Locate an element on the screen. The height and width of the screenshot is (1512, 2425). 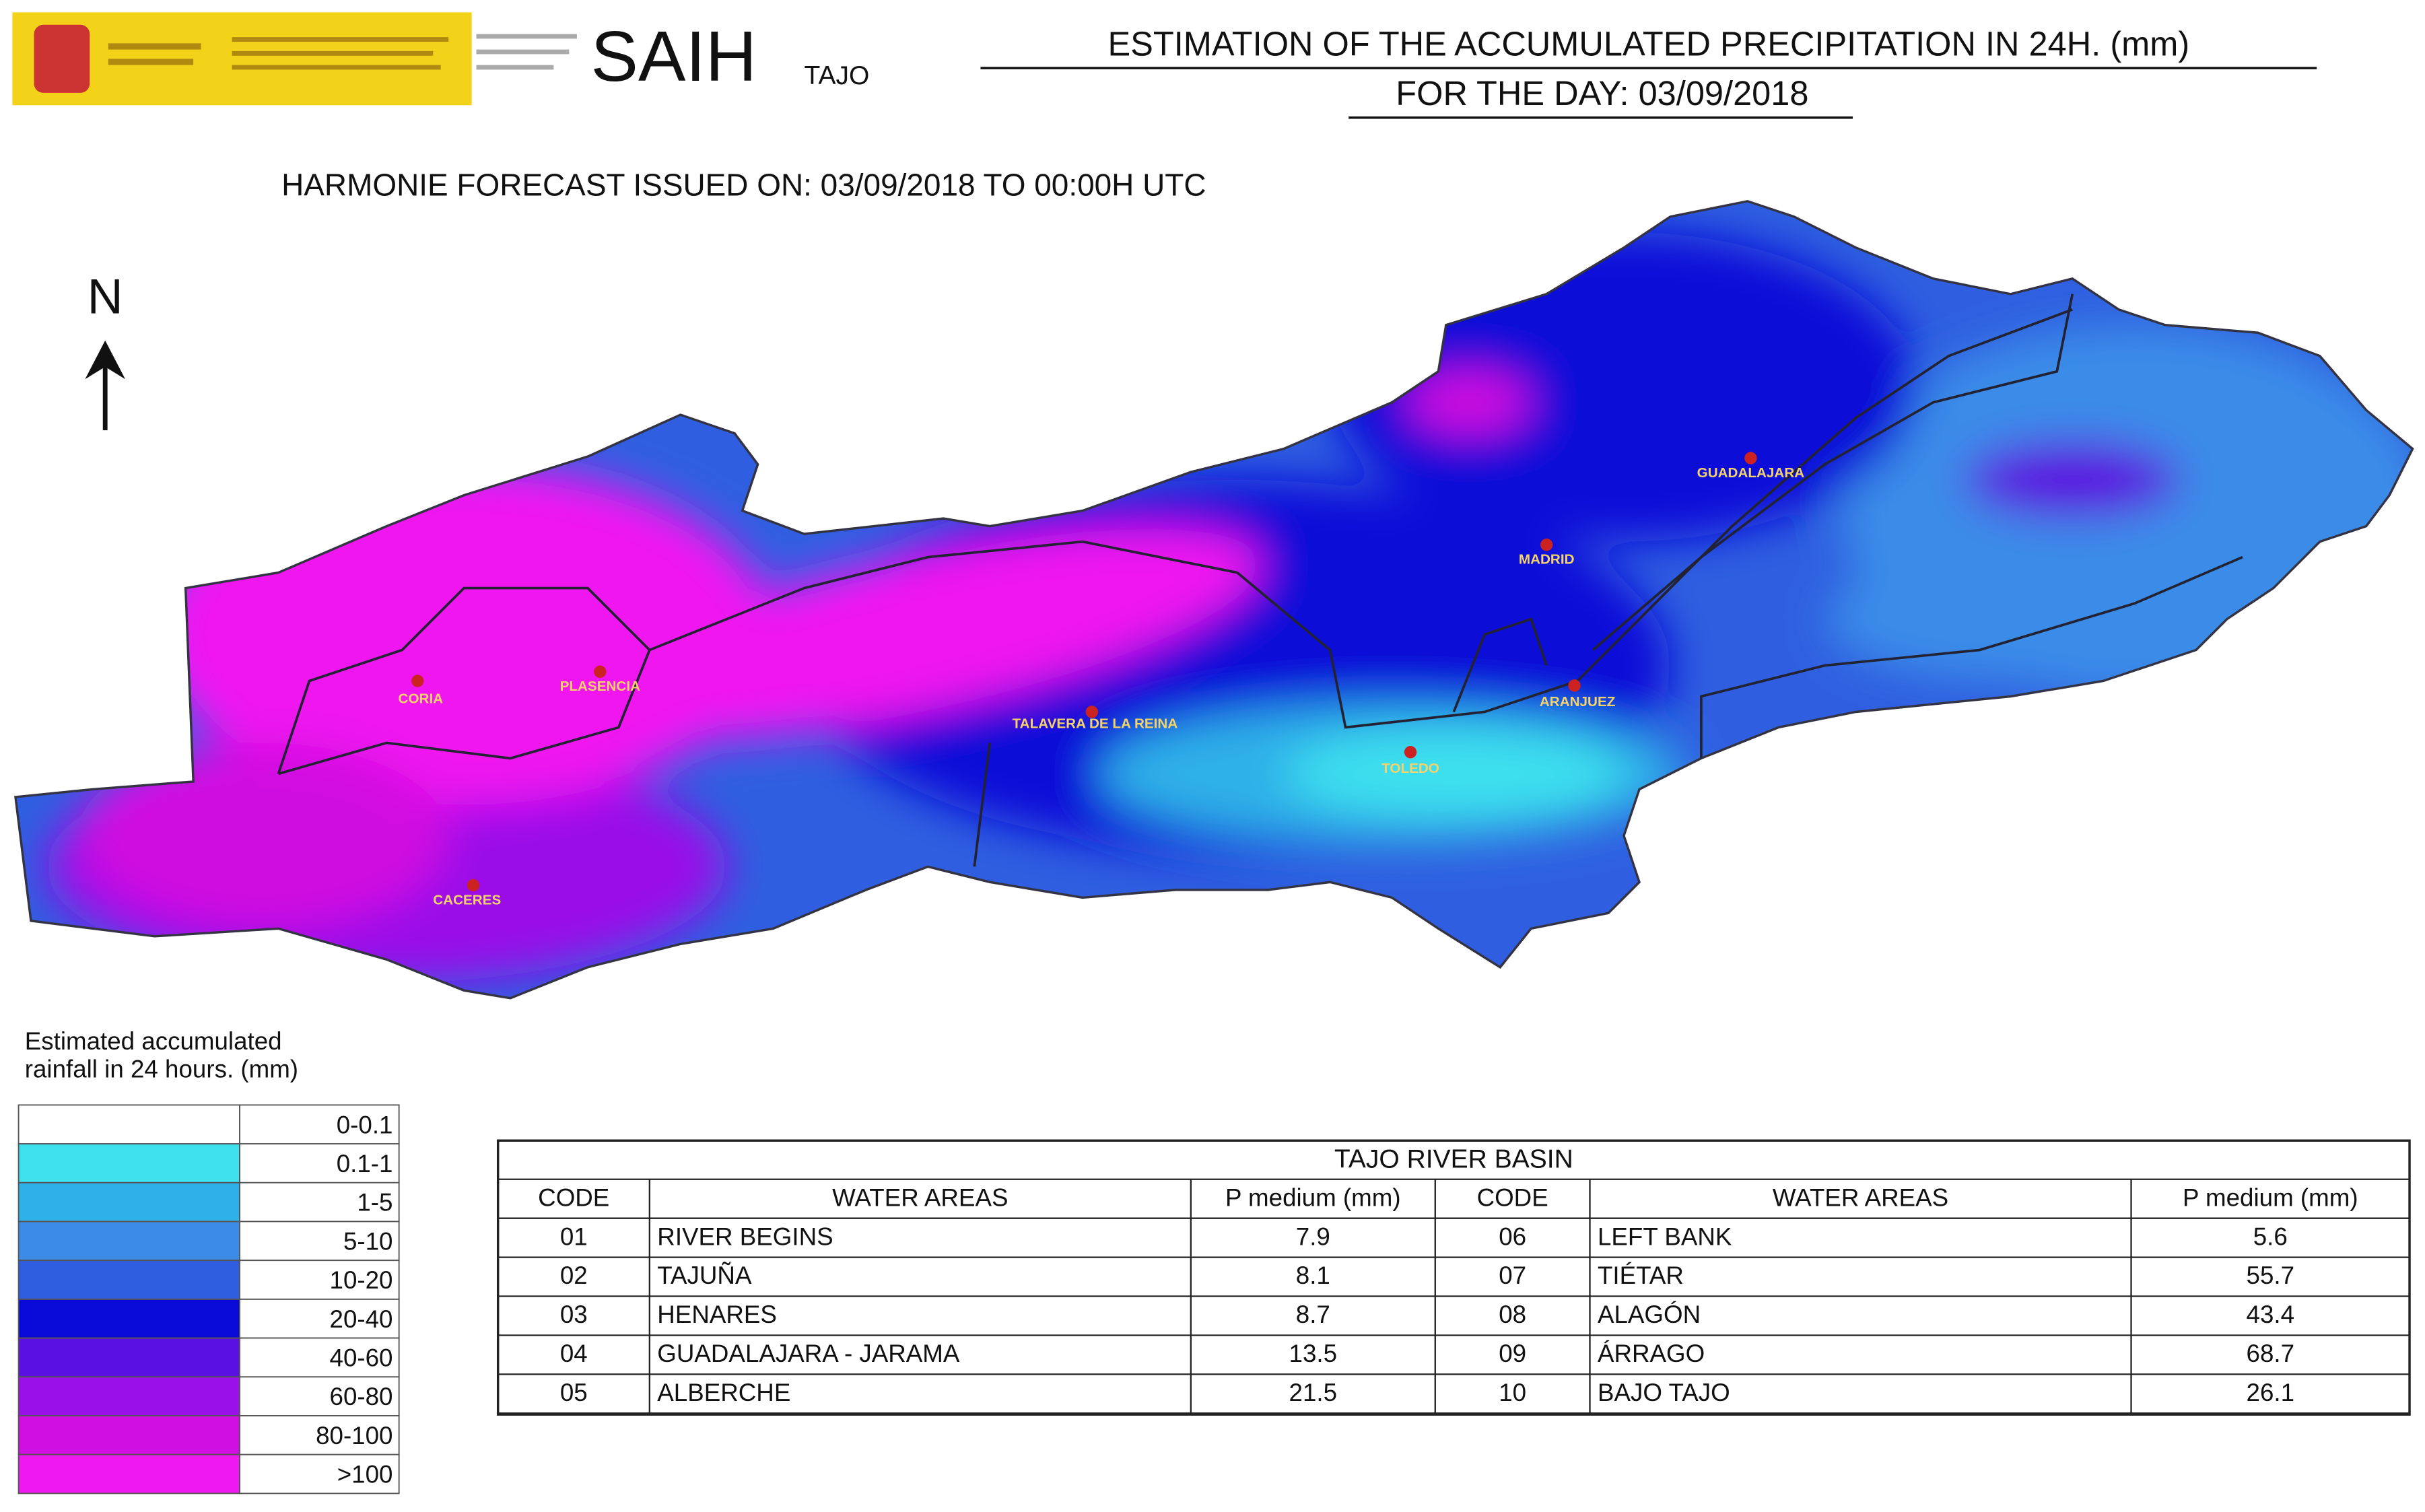
table-cell: 55.7 is located at coordinates (2271, 1275).